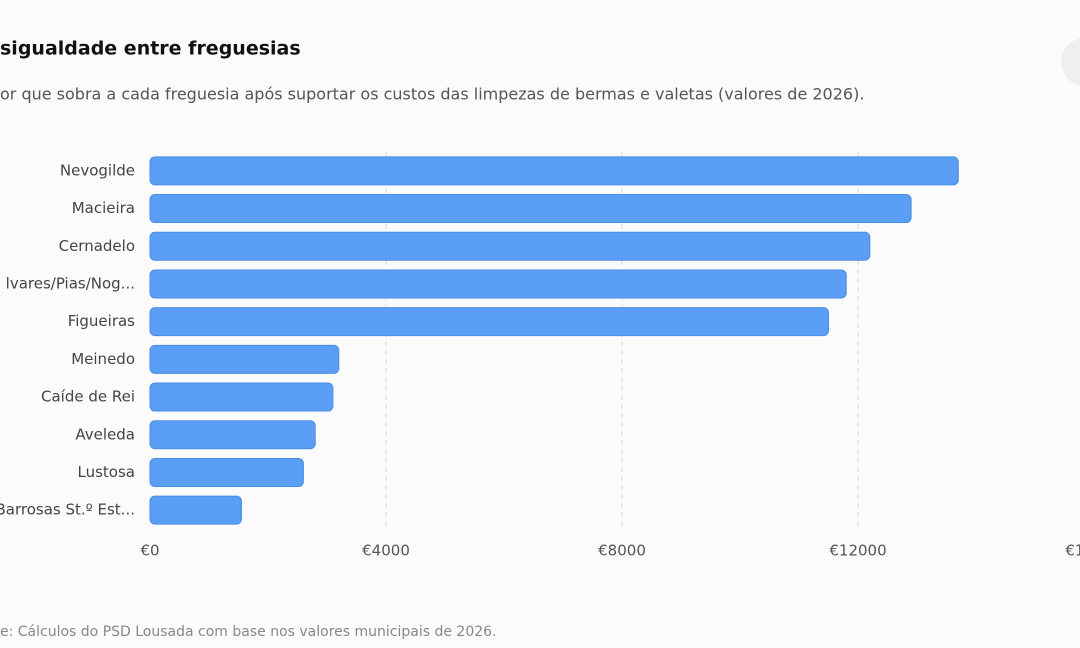 The width and height of the screenshot is (1080, 648). Describe the element at coordinates (88, 397) in the screenshot. I see `y-tick-label: Caíde de Rei` at that location.